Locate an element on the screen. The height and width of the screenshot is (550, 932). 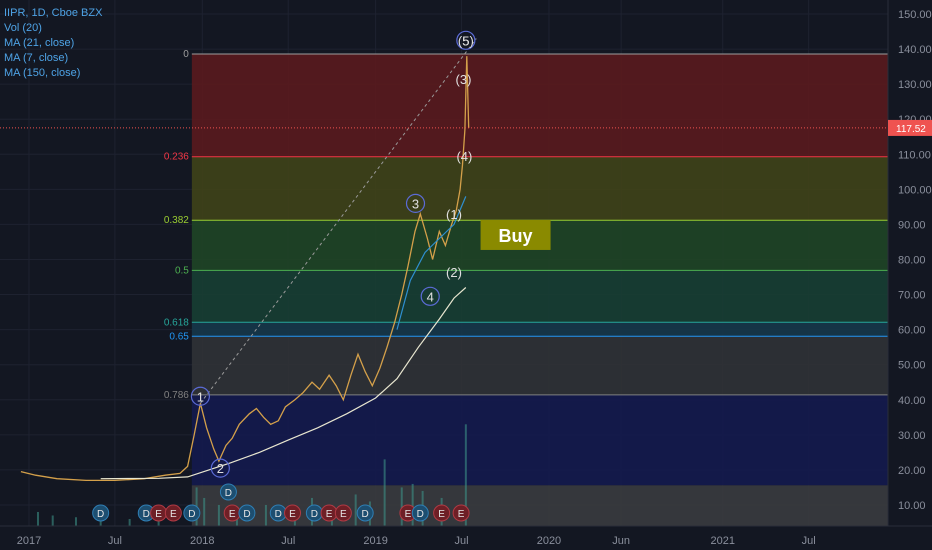
wave-label: 5 is located at coordinates (465, 40).